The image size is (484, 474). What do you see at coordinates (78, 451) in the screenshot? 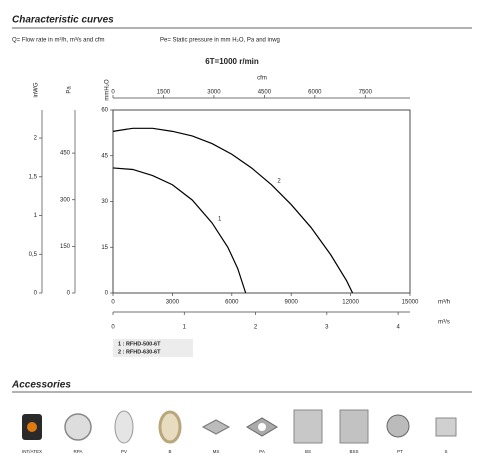
I see `accessory-label: RPA` at bounding box center [78, 451].